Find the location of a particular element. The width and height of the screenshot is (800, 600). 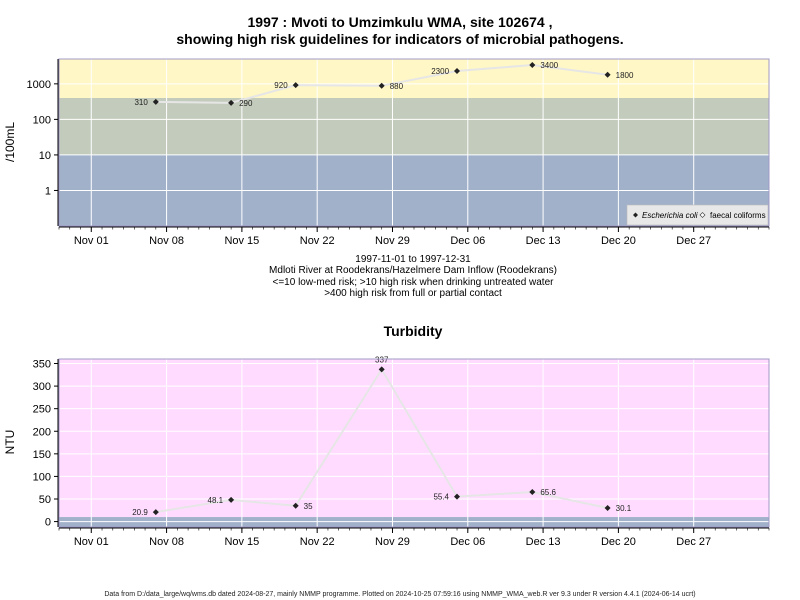

y-tick-label-3: 150 is located at coordinates (42, 455).